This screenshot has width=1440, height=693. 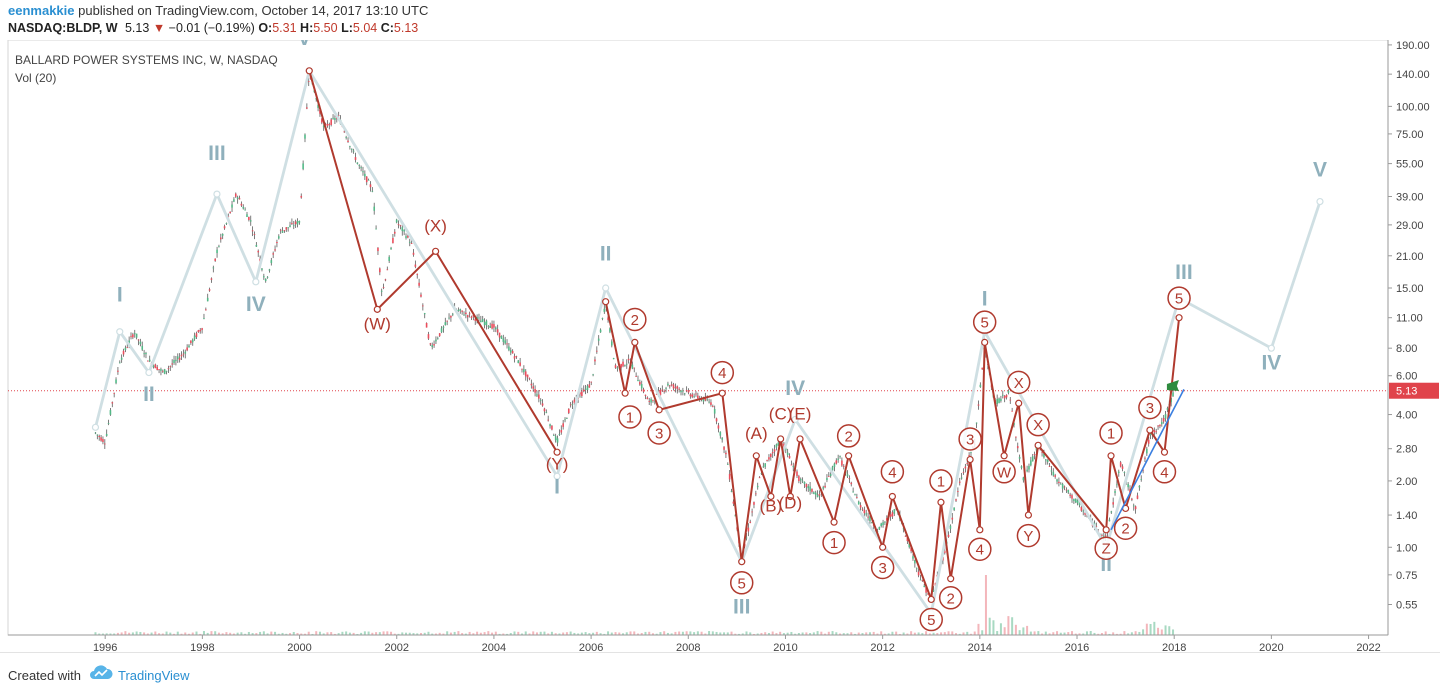 I want to click on tradingview-brand-link: TradingView, so click(x=154, y=675).